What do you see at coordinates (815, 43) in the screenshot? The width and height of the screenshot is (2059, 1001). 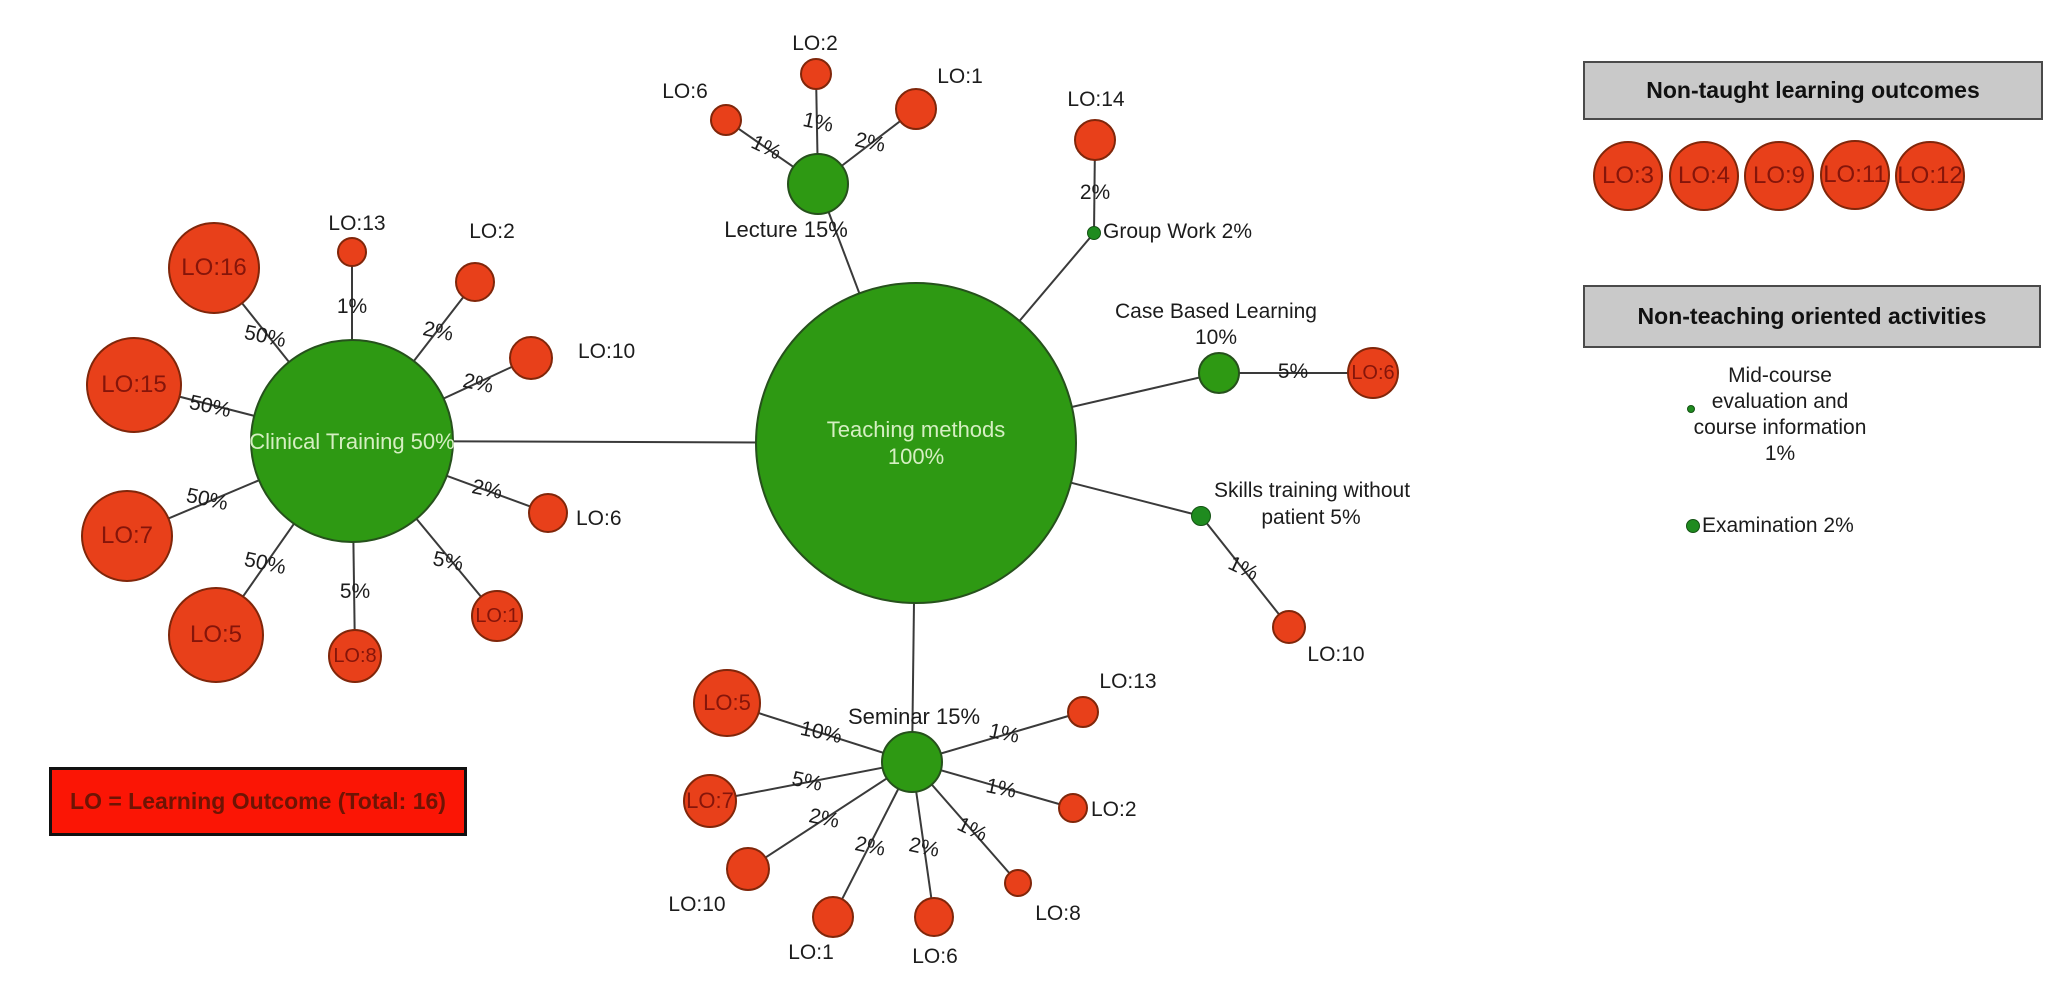 I see `label-lecture-lo2: LO:2` at bounding box center [815, 43].